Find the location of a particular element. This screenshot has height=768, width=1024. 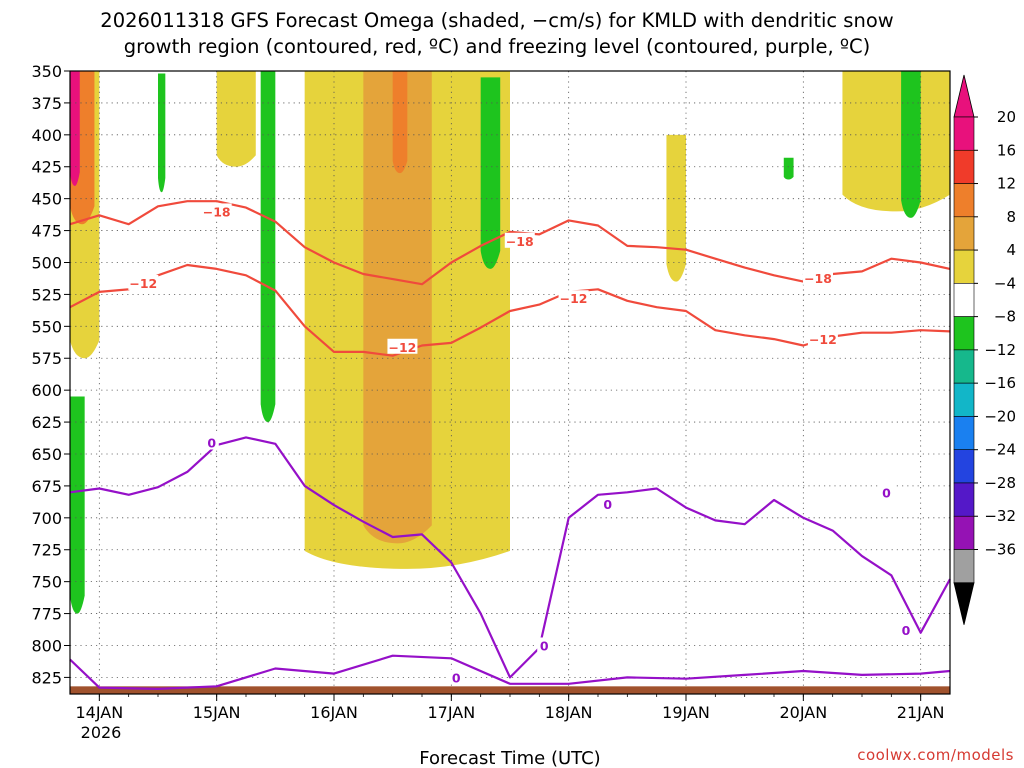

colorbar-label-11: −28 is located at coordinates (1000, 483).